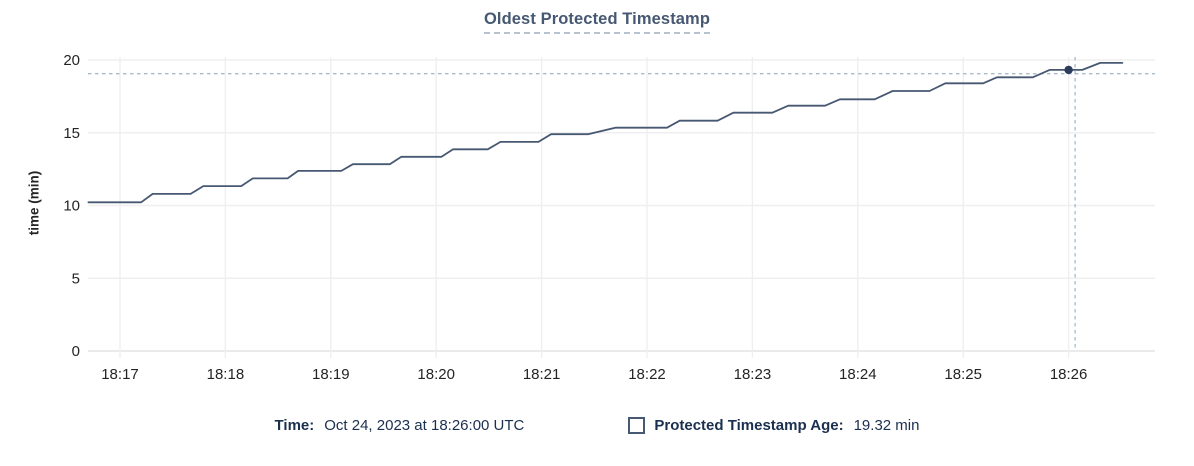 This screenshot has width=1194, height=466. What do you see at coordinates (71, 206) in the screenshot?
I see `y-tick-label: 10` at bounding box center [71, 206].